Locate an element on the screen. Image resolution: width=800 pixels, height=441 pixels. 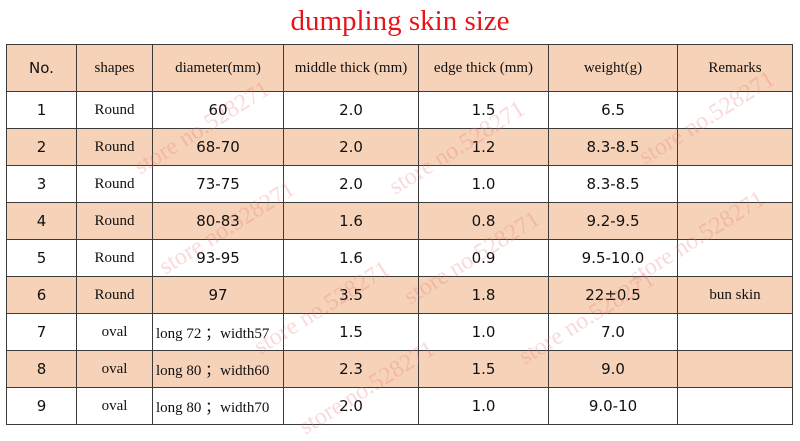
table-row: 5 Round 93-95 1.6 0.9 9.5-10.0 is located at coordinates (399, 258).